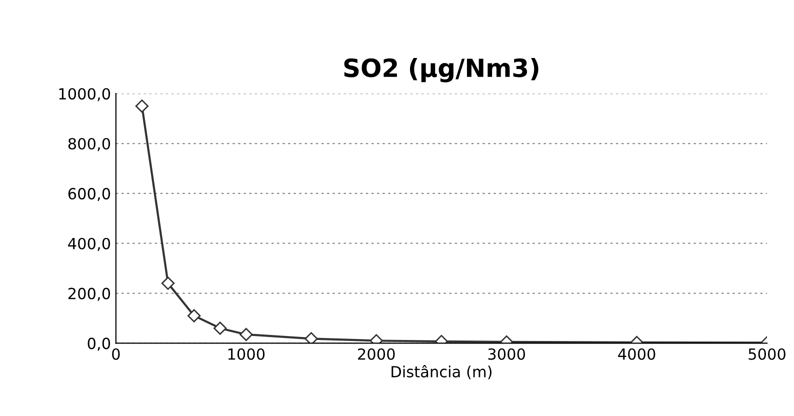 The height and width of the screenshot is (416, 794). What do you see at coordinates (99, 344) in the screenshot?
I see `y-tick-label: 0,0` at bounding box center [99, 344].